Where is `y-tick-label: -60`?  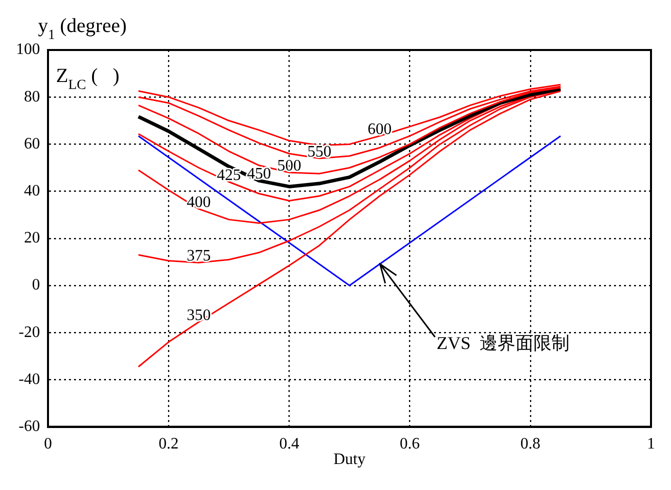 y-tick-label: -60 is located at coordinates (29, 427).